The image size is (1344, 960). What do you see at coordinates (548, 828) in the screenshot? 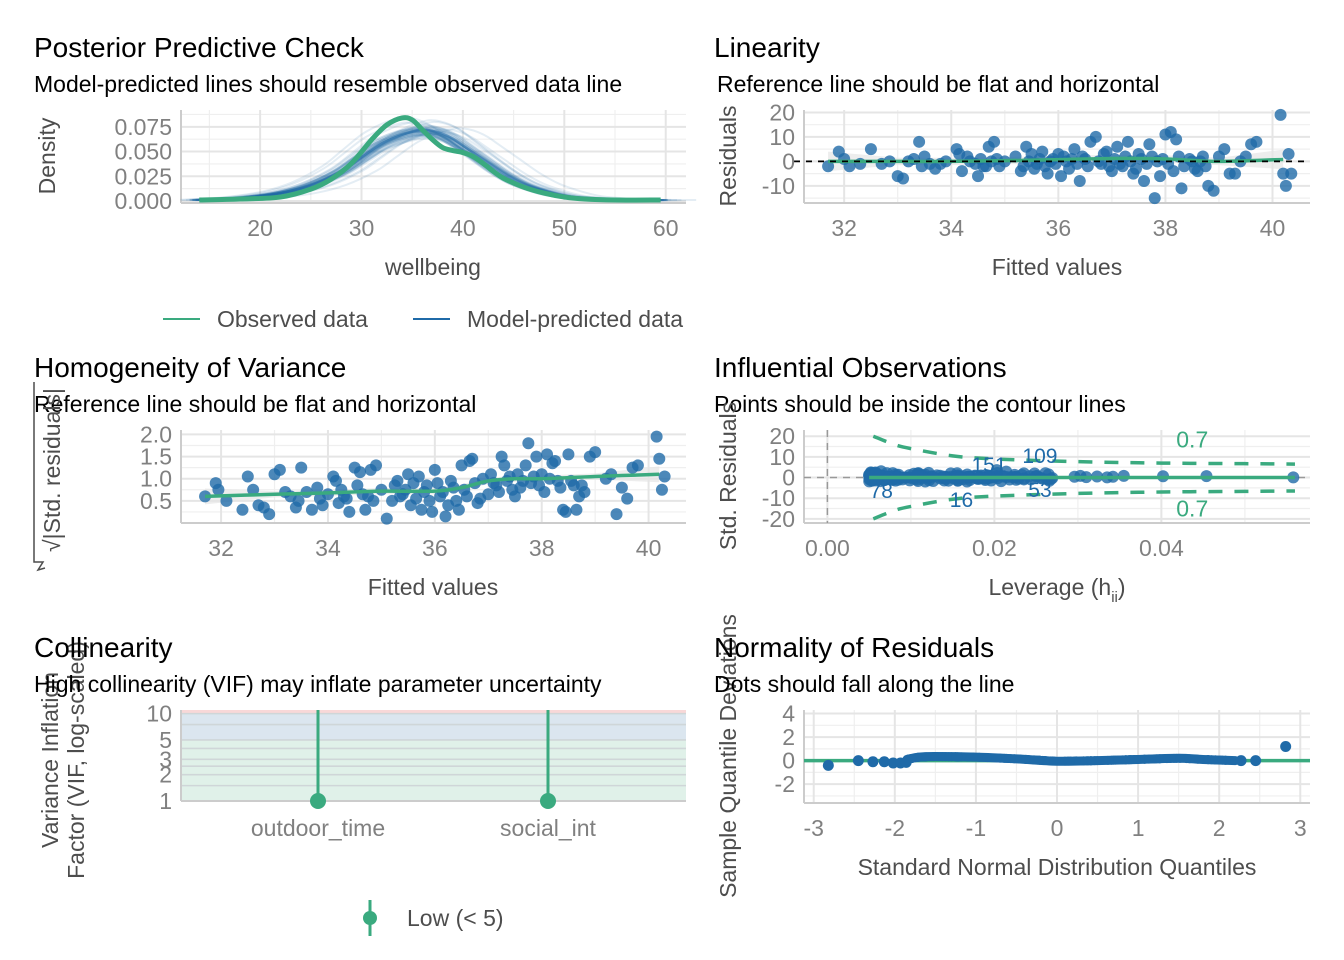
I see `x-tick-label: social_int` at bounding box center [548, 828].